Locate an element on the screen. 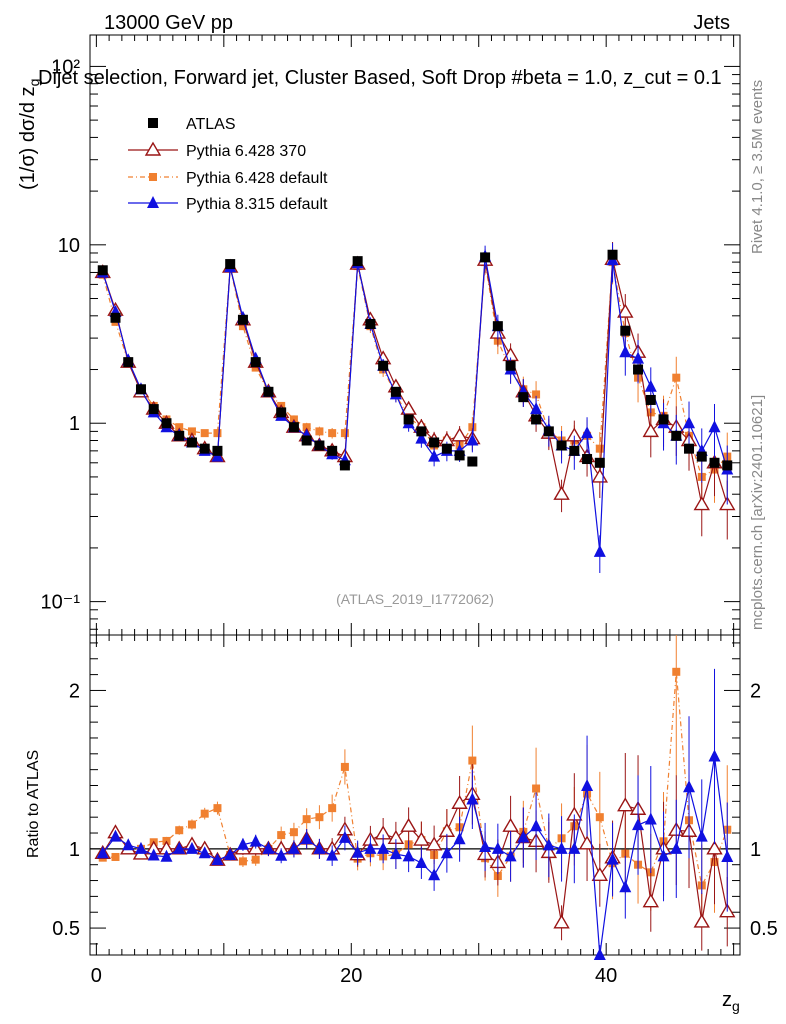 The width and height of the screenshot is (786, 1024). legend-entry-2: Pythia 6.428 default is located at coordinates (228, 178).